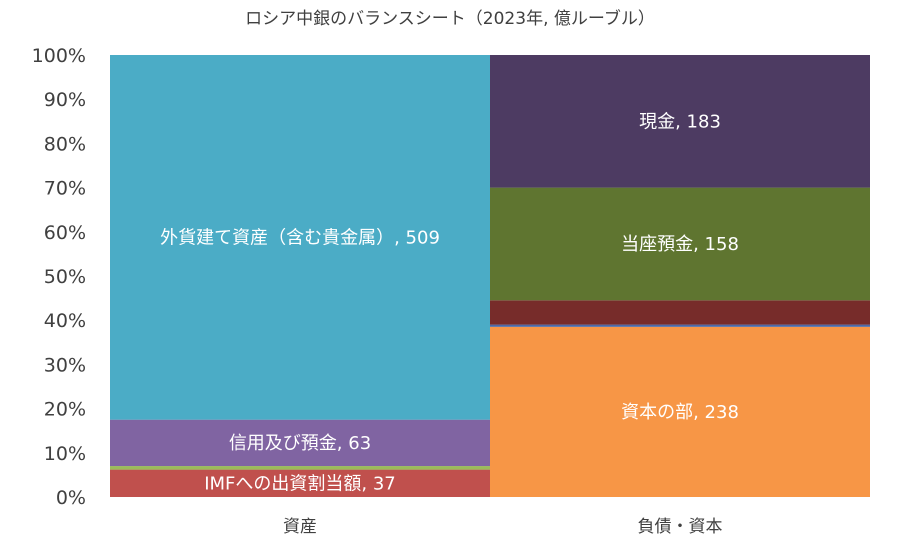 The height and width of the screenshot is (548, 900). What do you see at coordinates (71, 498) in the screenshot?
I see `y-tick-label: 0%` at bounding box center [71, 498].